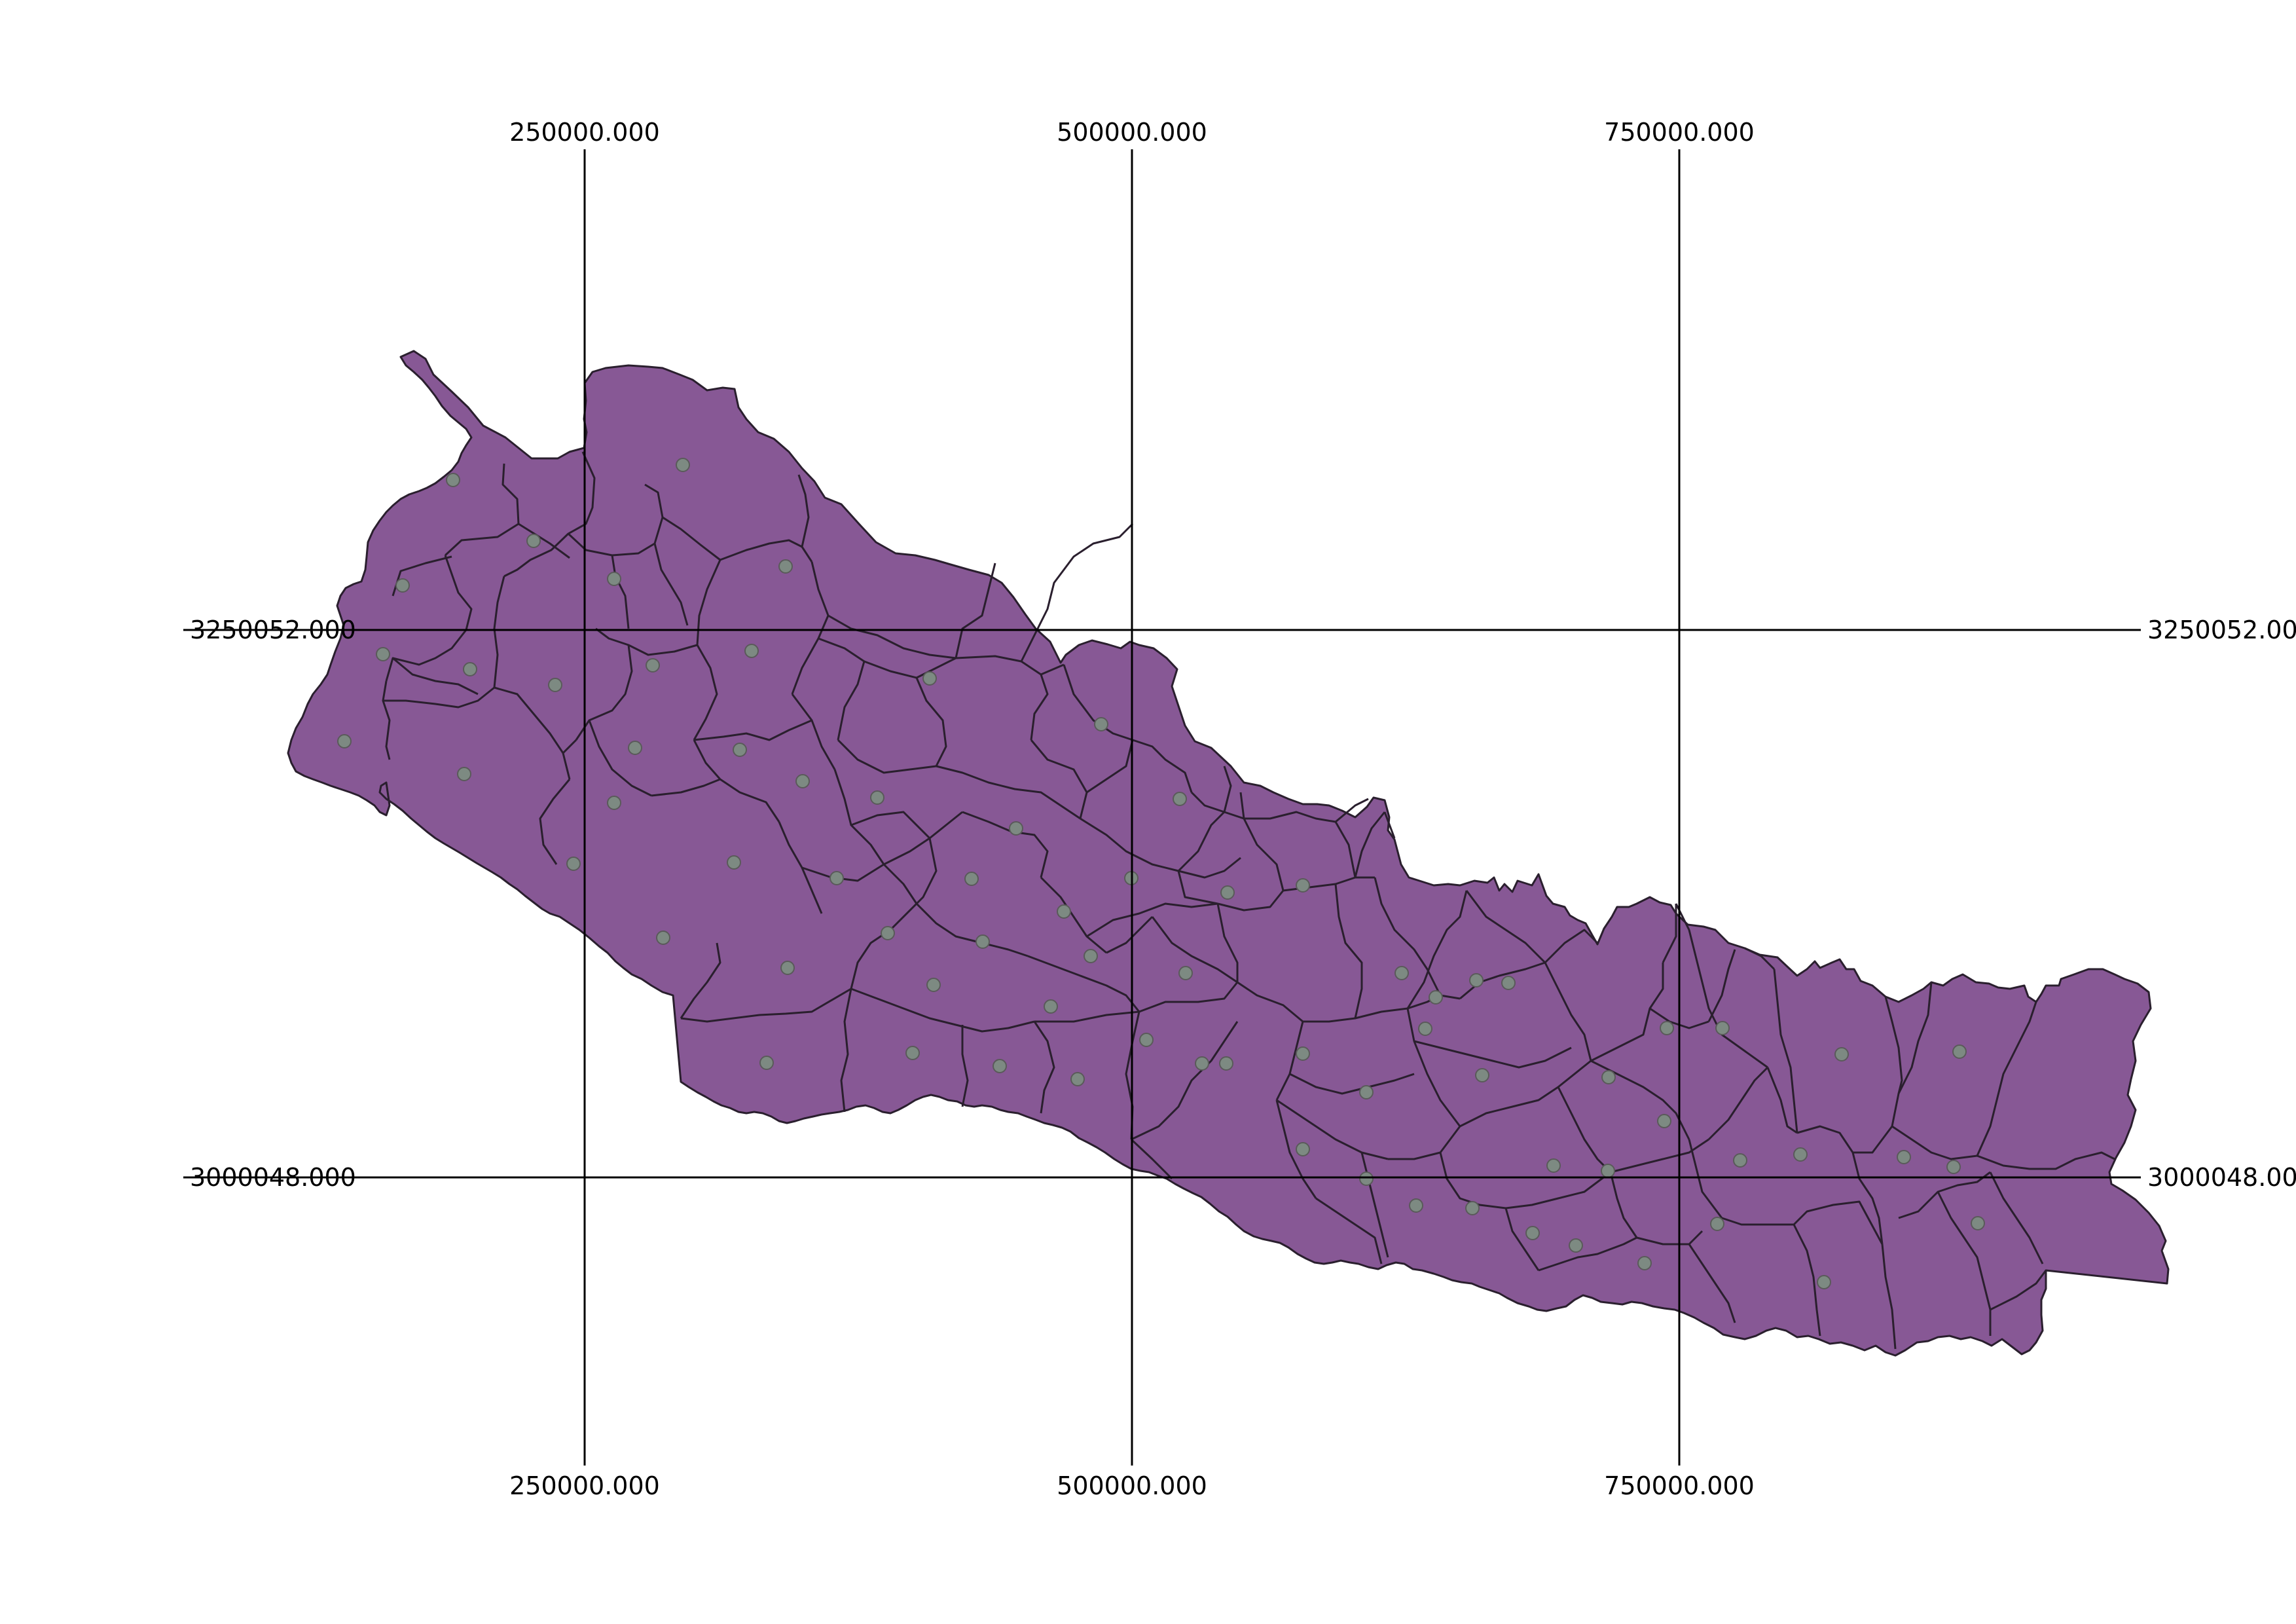 The width and height of the screenshot is (2296, 1624). What do you see at coordinates (2221, 630) in the screenshot?
I see `grid-label-right-1: 3250052.000` at bounding box center [2221, 630].